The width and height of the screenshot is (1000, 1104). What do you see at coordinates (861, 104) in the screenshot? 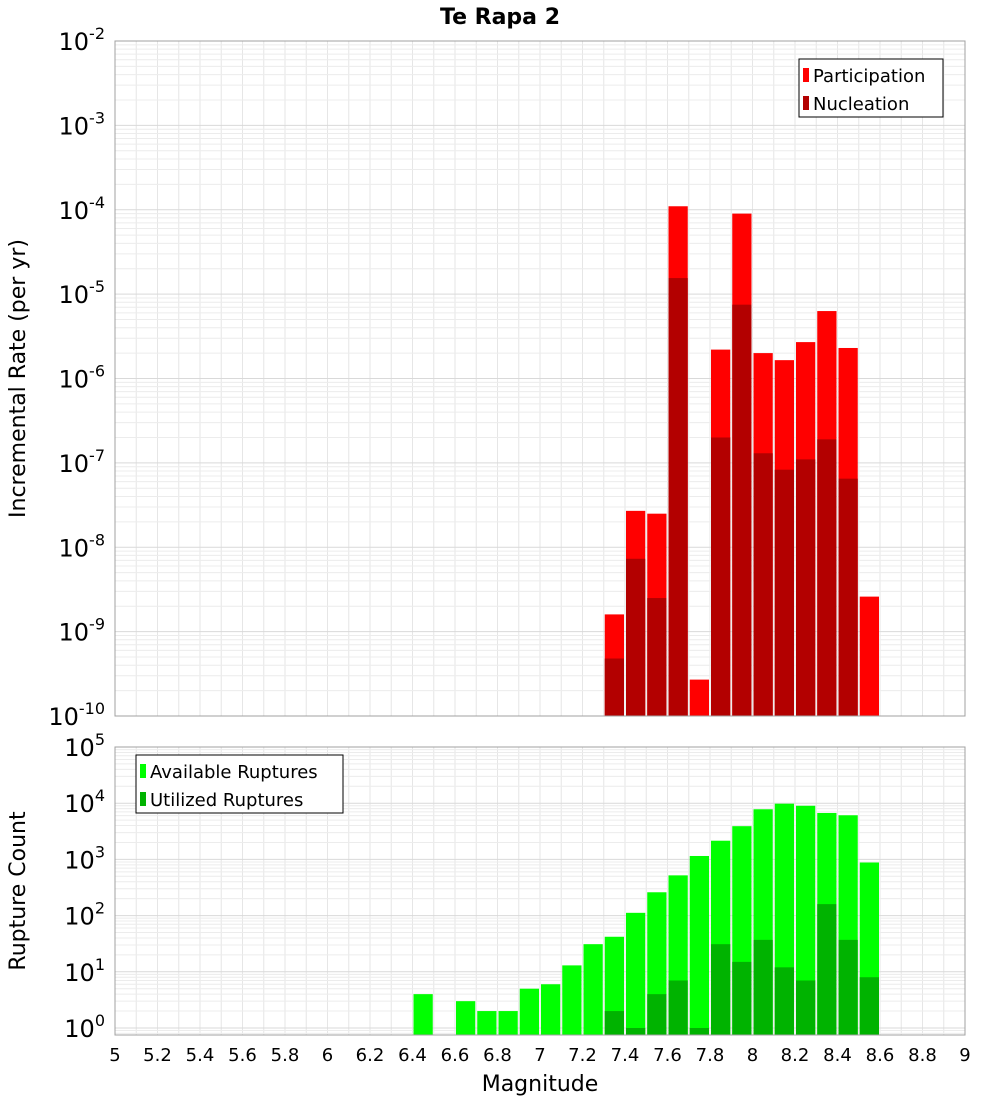
I see `legend-label: Nucleation` at bounding box center [861, 104].